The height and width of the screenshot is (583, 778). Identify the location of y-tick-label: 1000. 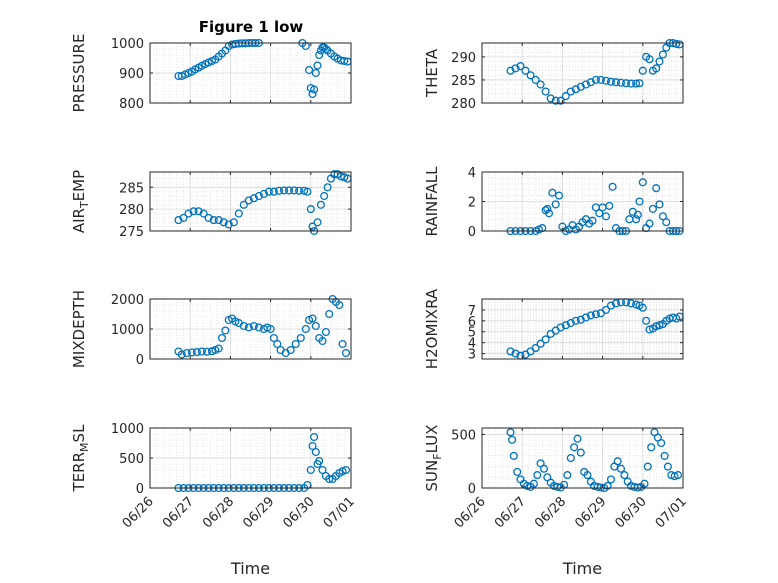
(127, 330).